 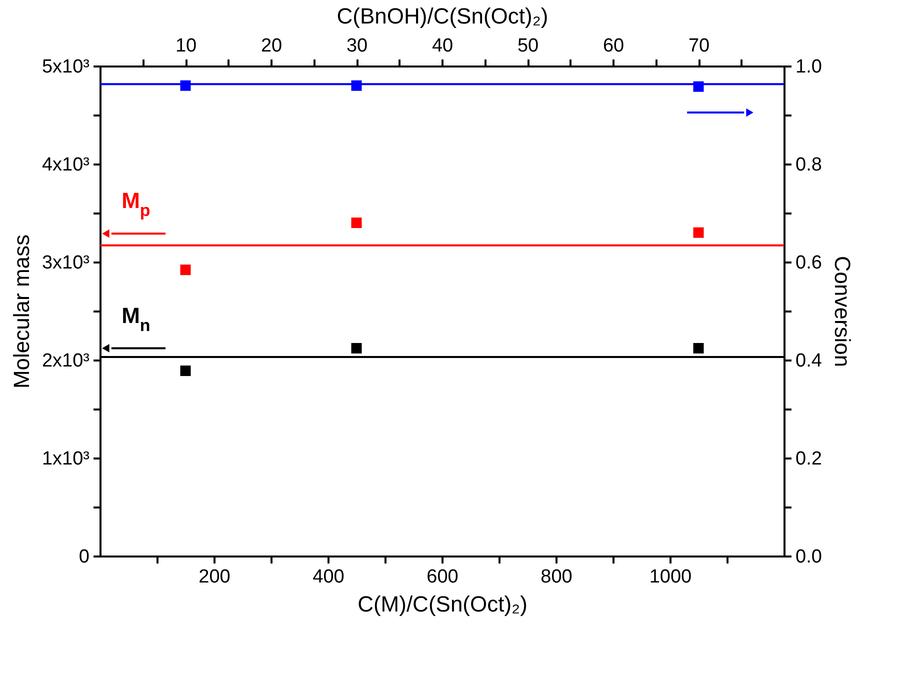 What do you see at coordinates (528, 46) in the screenshot?
I see `x2-tick-label: 50` at bounding box center [528, 46].